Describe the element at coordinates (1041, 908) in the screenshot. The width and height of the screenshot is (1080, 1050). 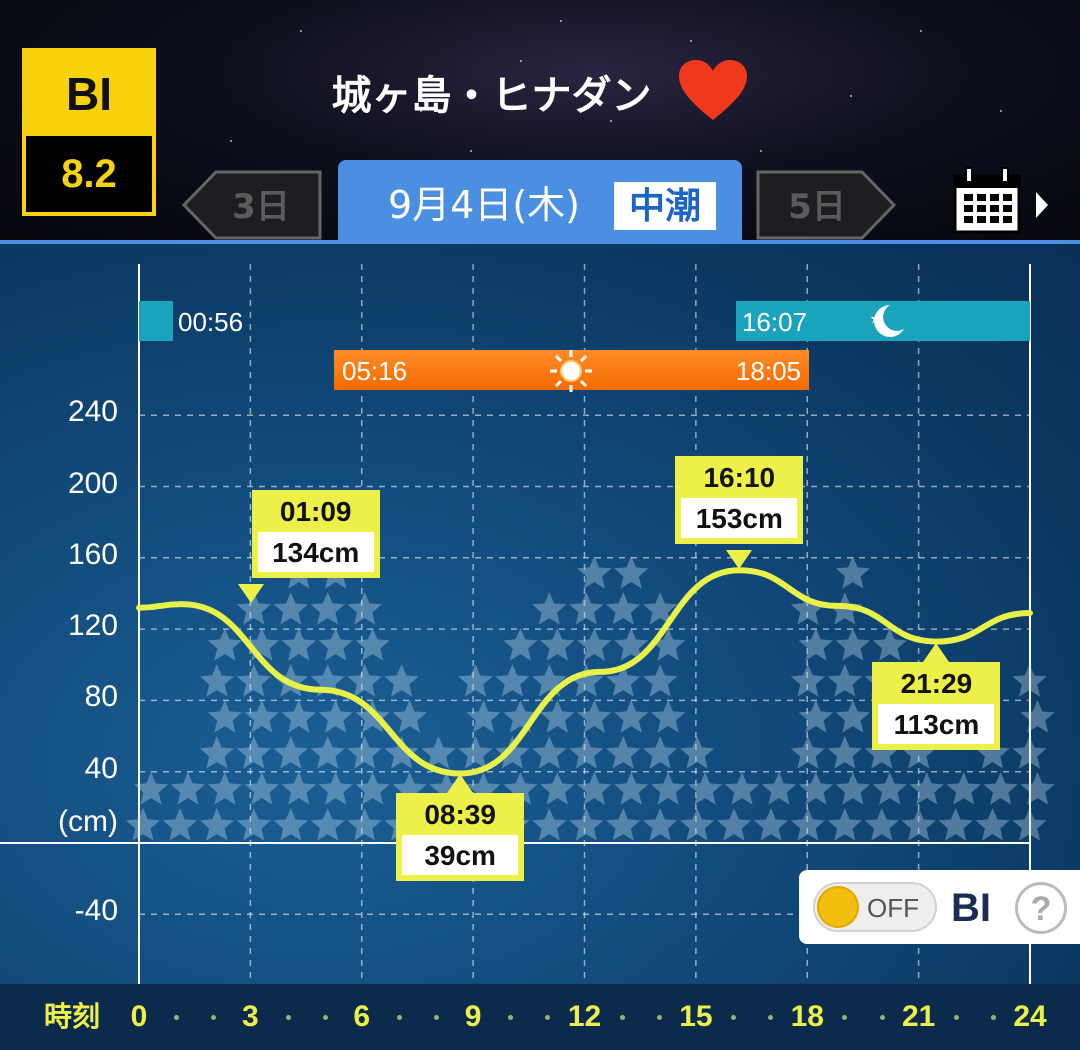
I see `help-icon: ?` at that location.